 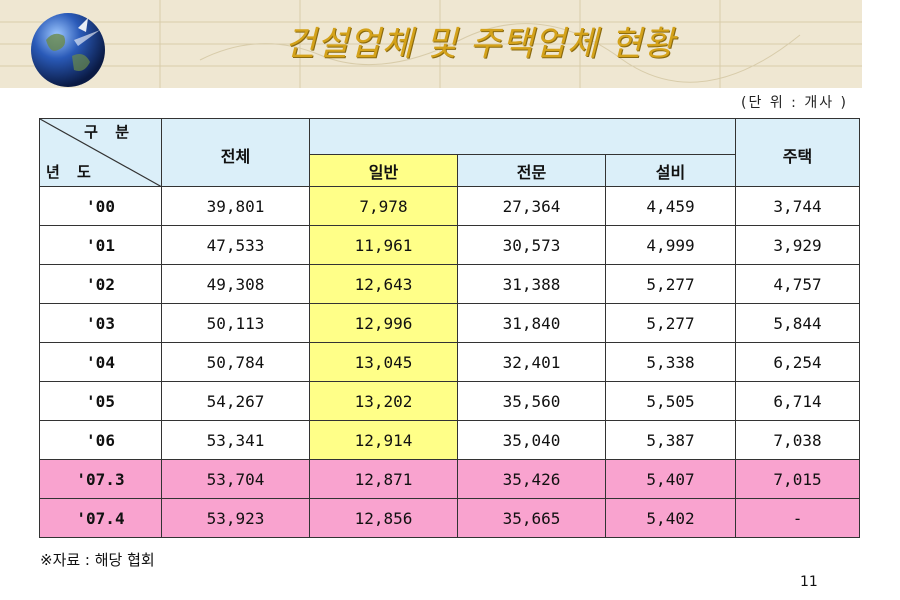 I want to click on unit-label: (단 위 : 개사 ), so click(x=794, y=103).